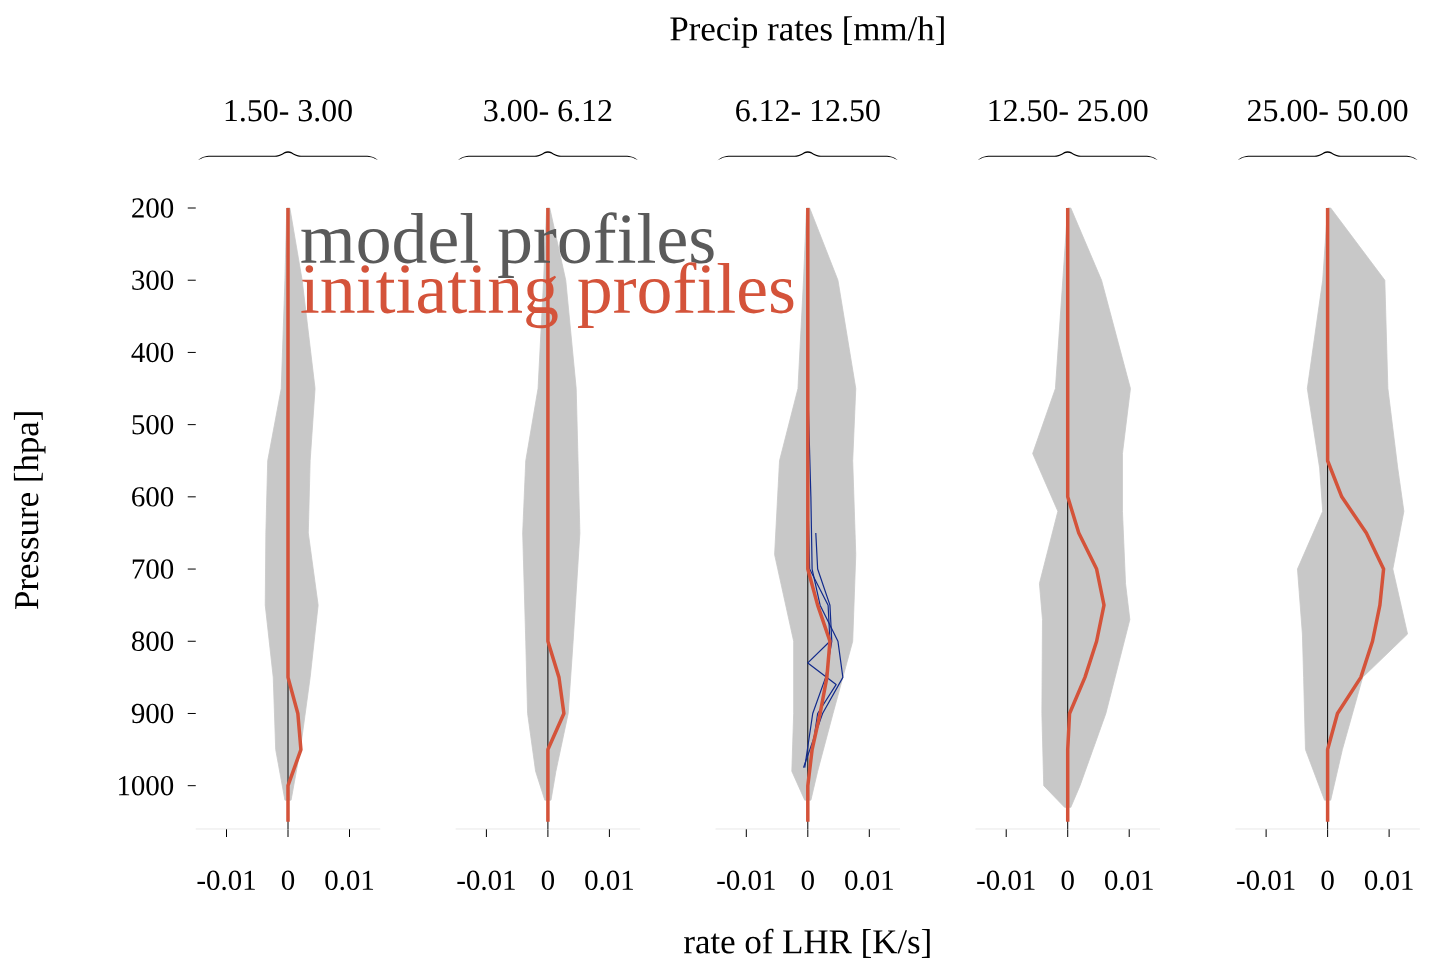 The image size is (1437, 970). I want to click on y-tick-label: 500, so click(153, 424).